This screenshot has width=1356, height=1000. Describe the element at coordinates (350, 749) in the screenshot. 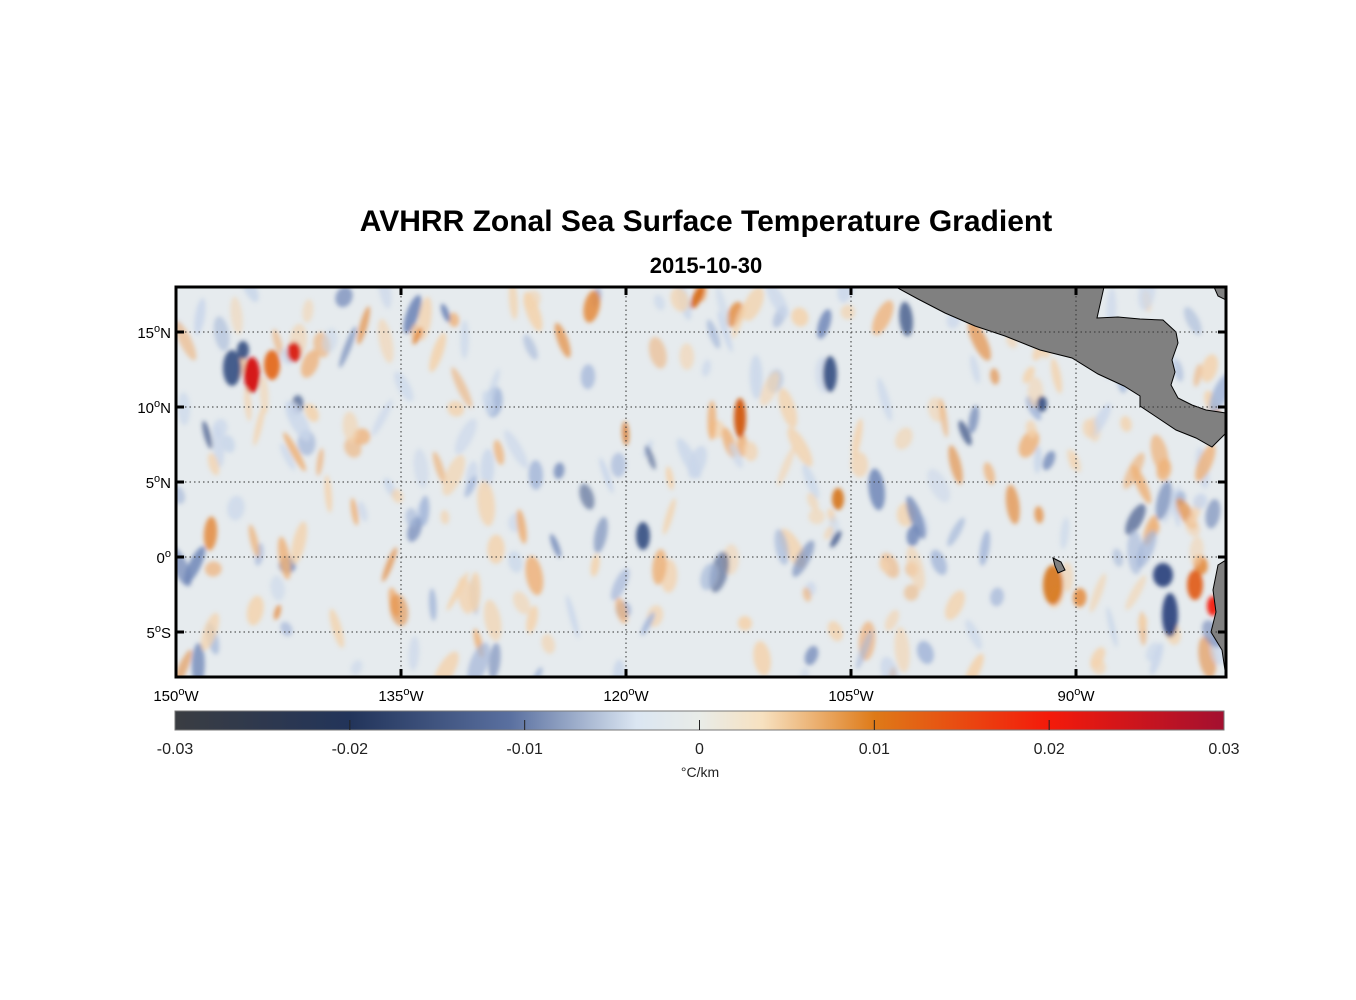

I see `colorbar-tick-label: -0.02` at that location.